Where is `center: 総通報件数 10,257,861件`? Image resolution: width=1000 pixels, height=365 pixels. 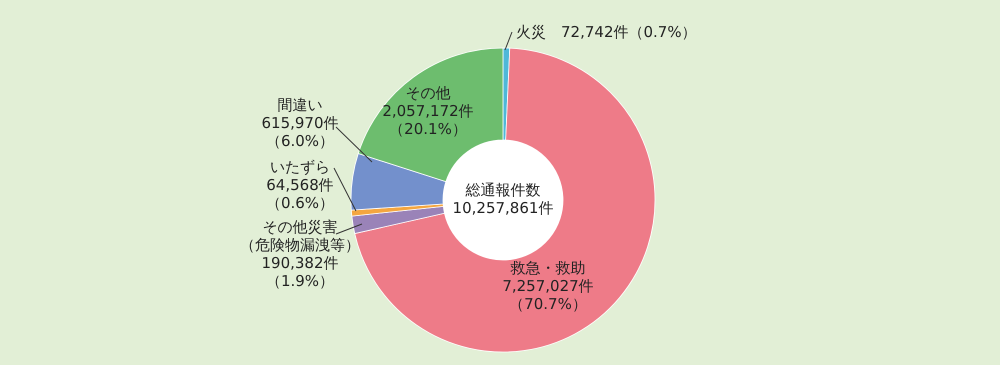 center: 総通報件数 10,257,861件 is located at coordinates (503, 199).